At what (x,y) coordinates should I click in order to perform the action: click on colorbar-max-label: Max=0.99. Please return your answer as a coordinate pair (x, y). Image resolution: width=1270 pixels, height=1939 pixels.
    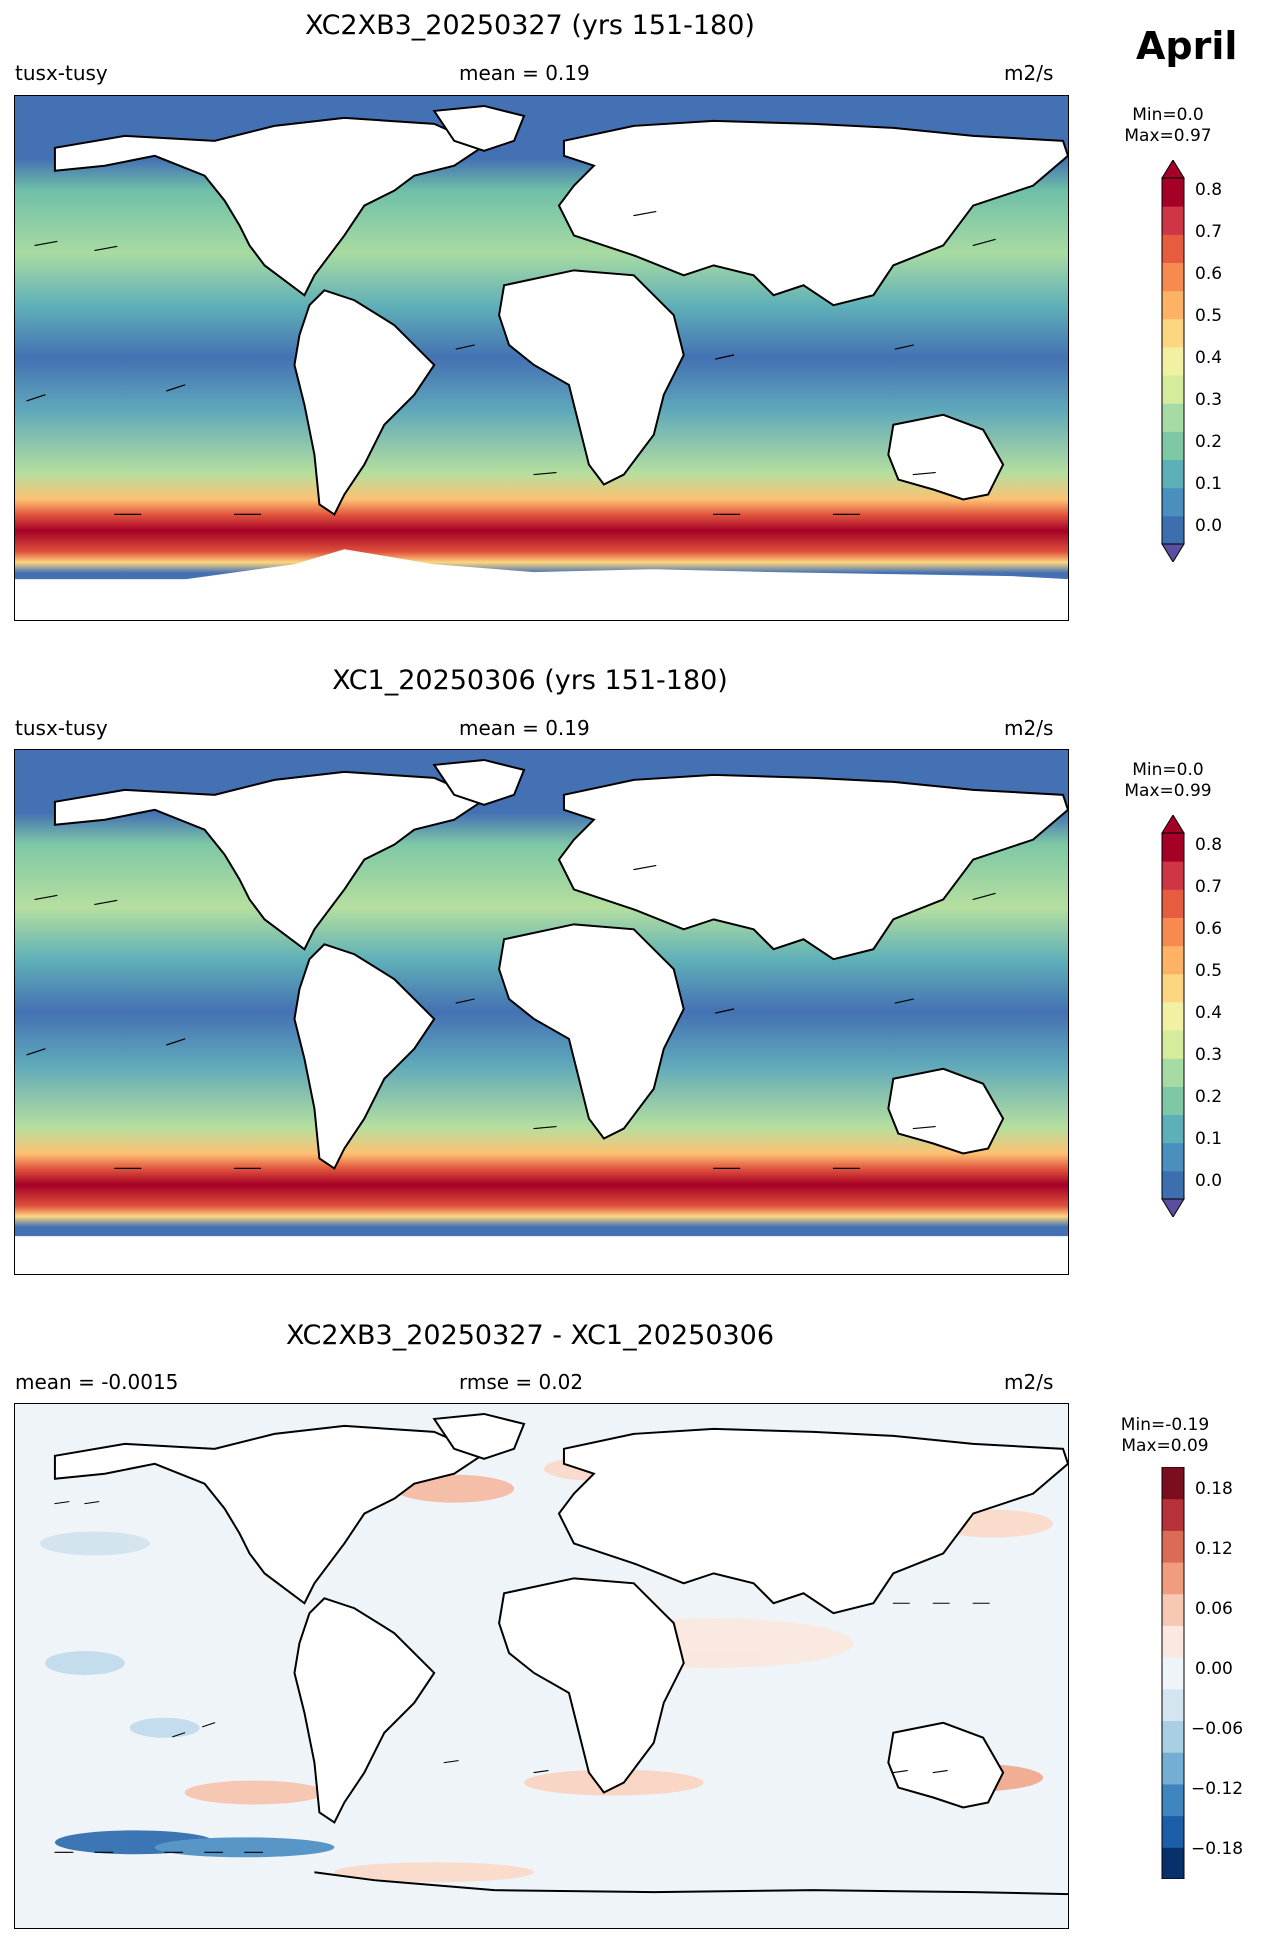
    Looking at the image, I should click on (1168, 791).